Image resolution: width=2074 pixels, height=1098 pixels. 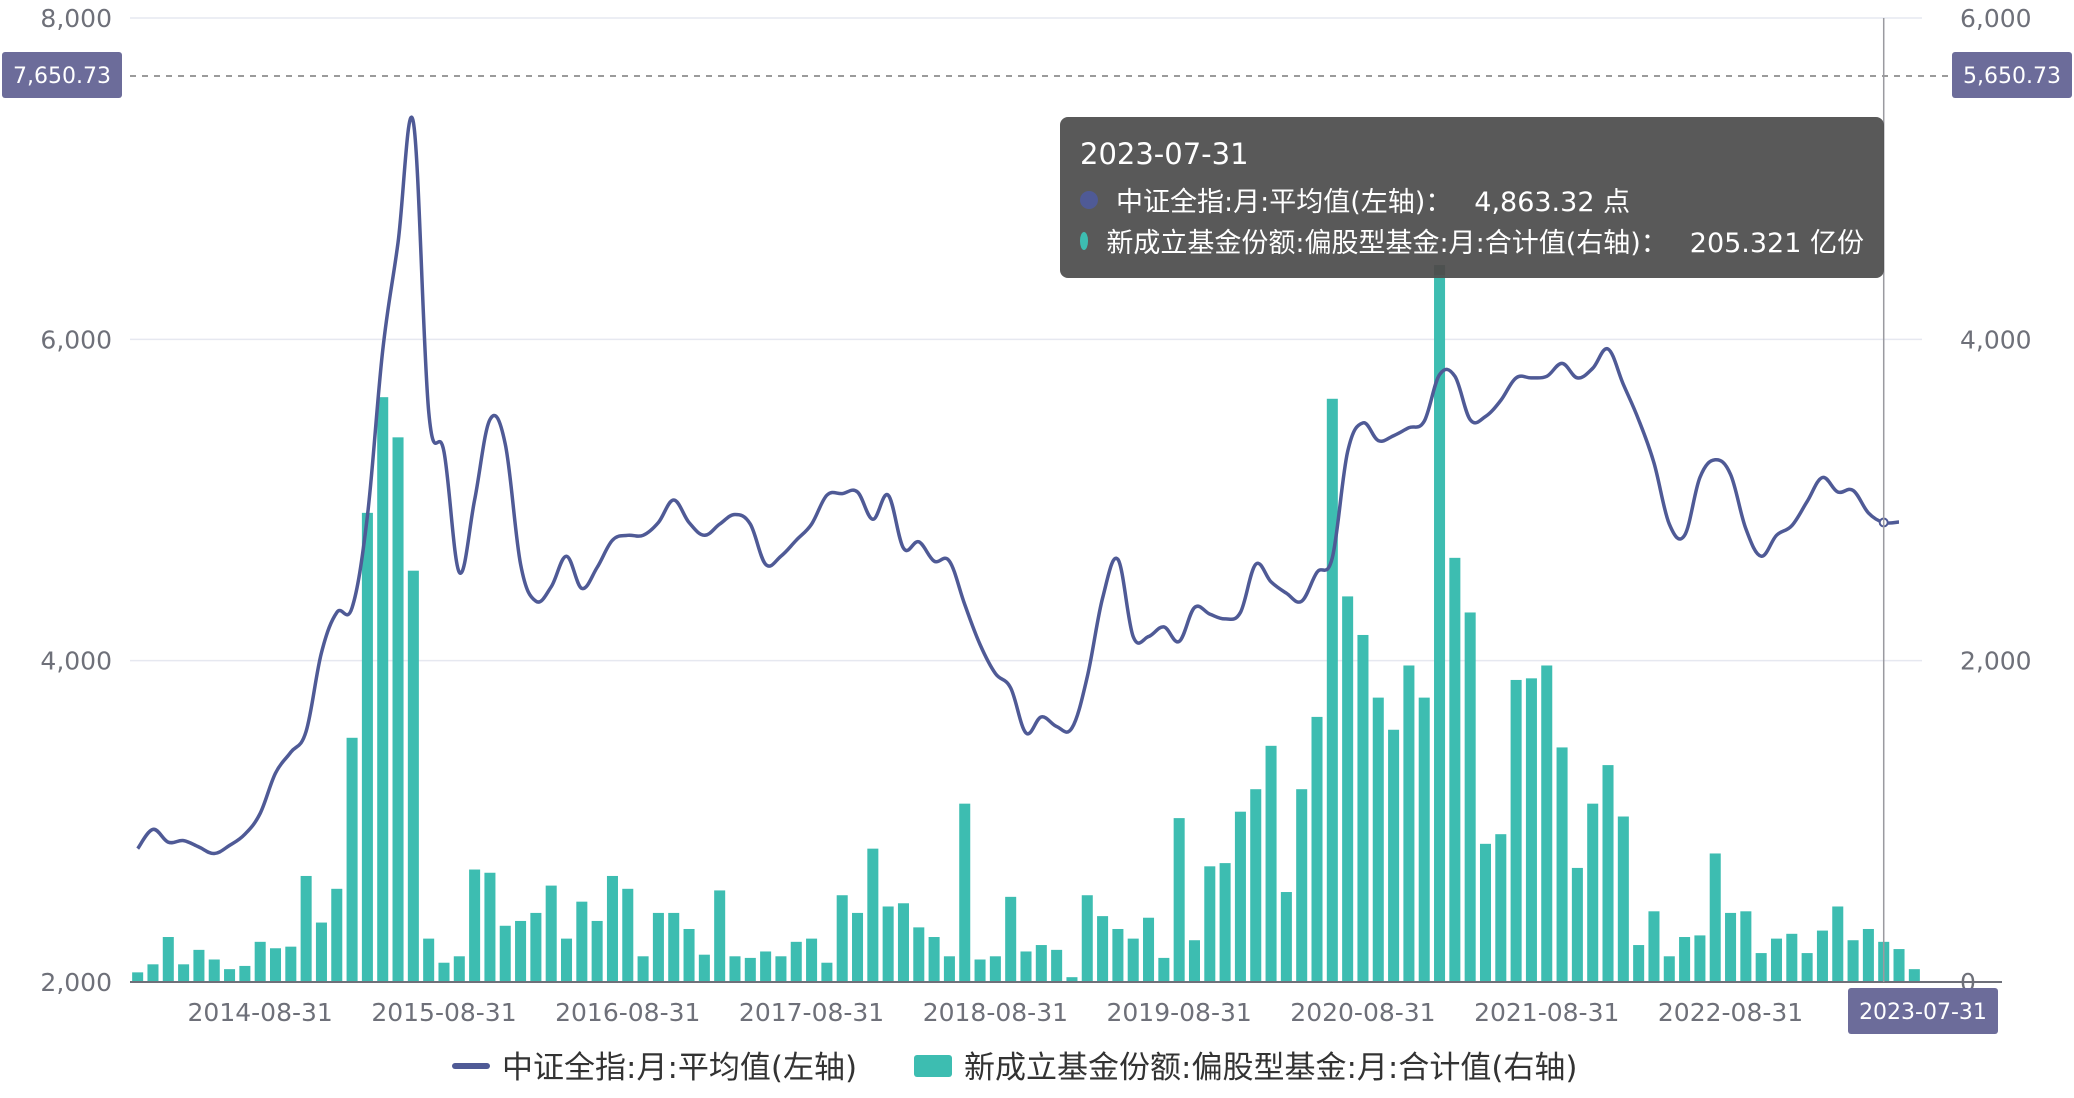 What do you see at coordinates (654, 1068) in the screenshot?
I see `legend-item-line: 中证全指:月:平均值(左轴)` at bounding box center [654, 1068].